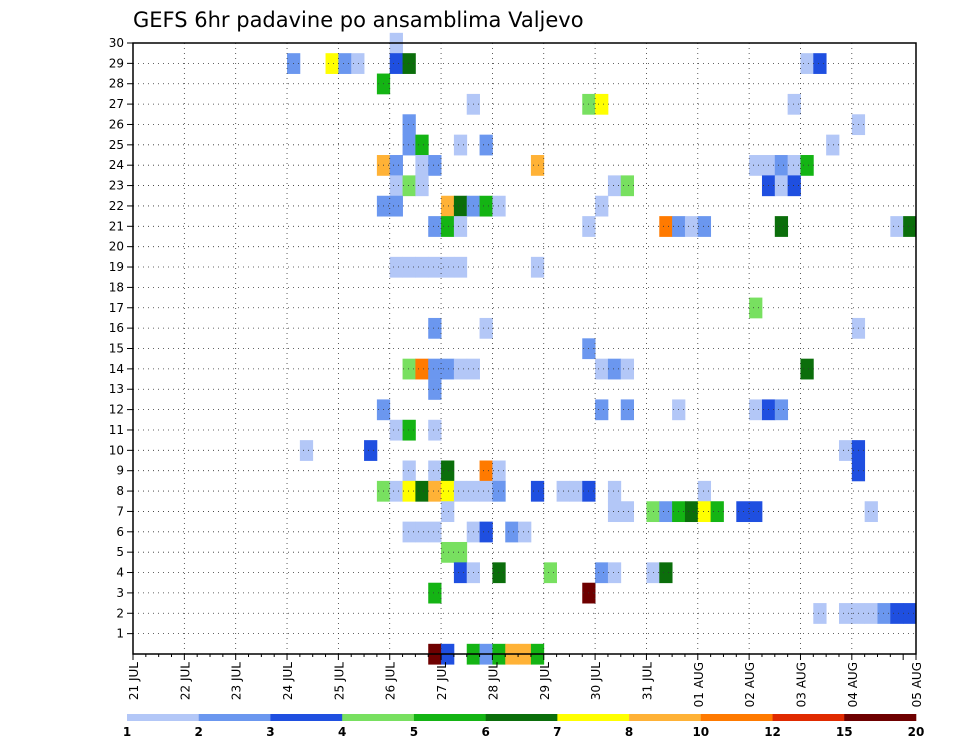  What do you see at coordinates (120, 532) in the screenshot?
I see `y-tick-label: 6` at bounding box center [120, 532].